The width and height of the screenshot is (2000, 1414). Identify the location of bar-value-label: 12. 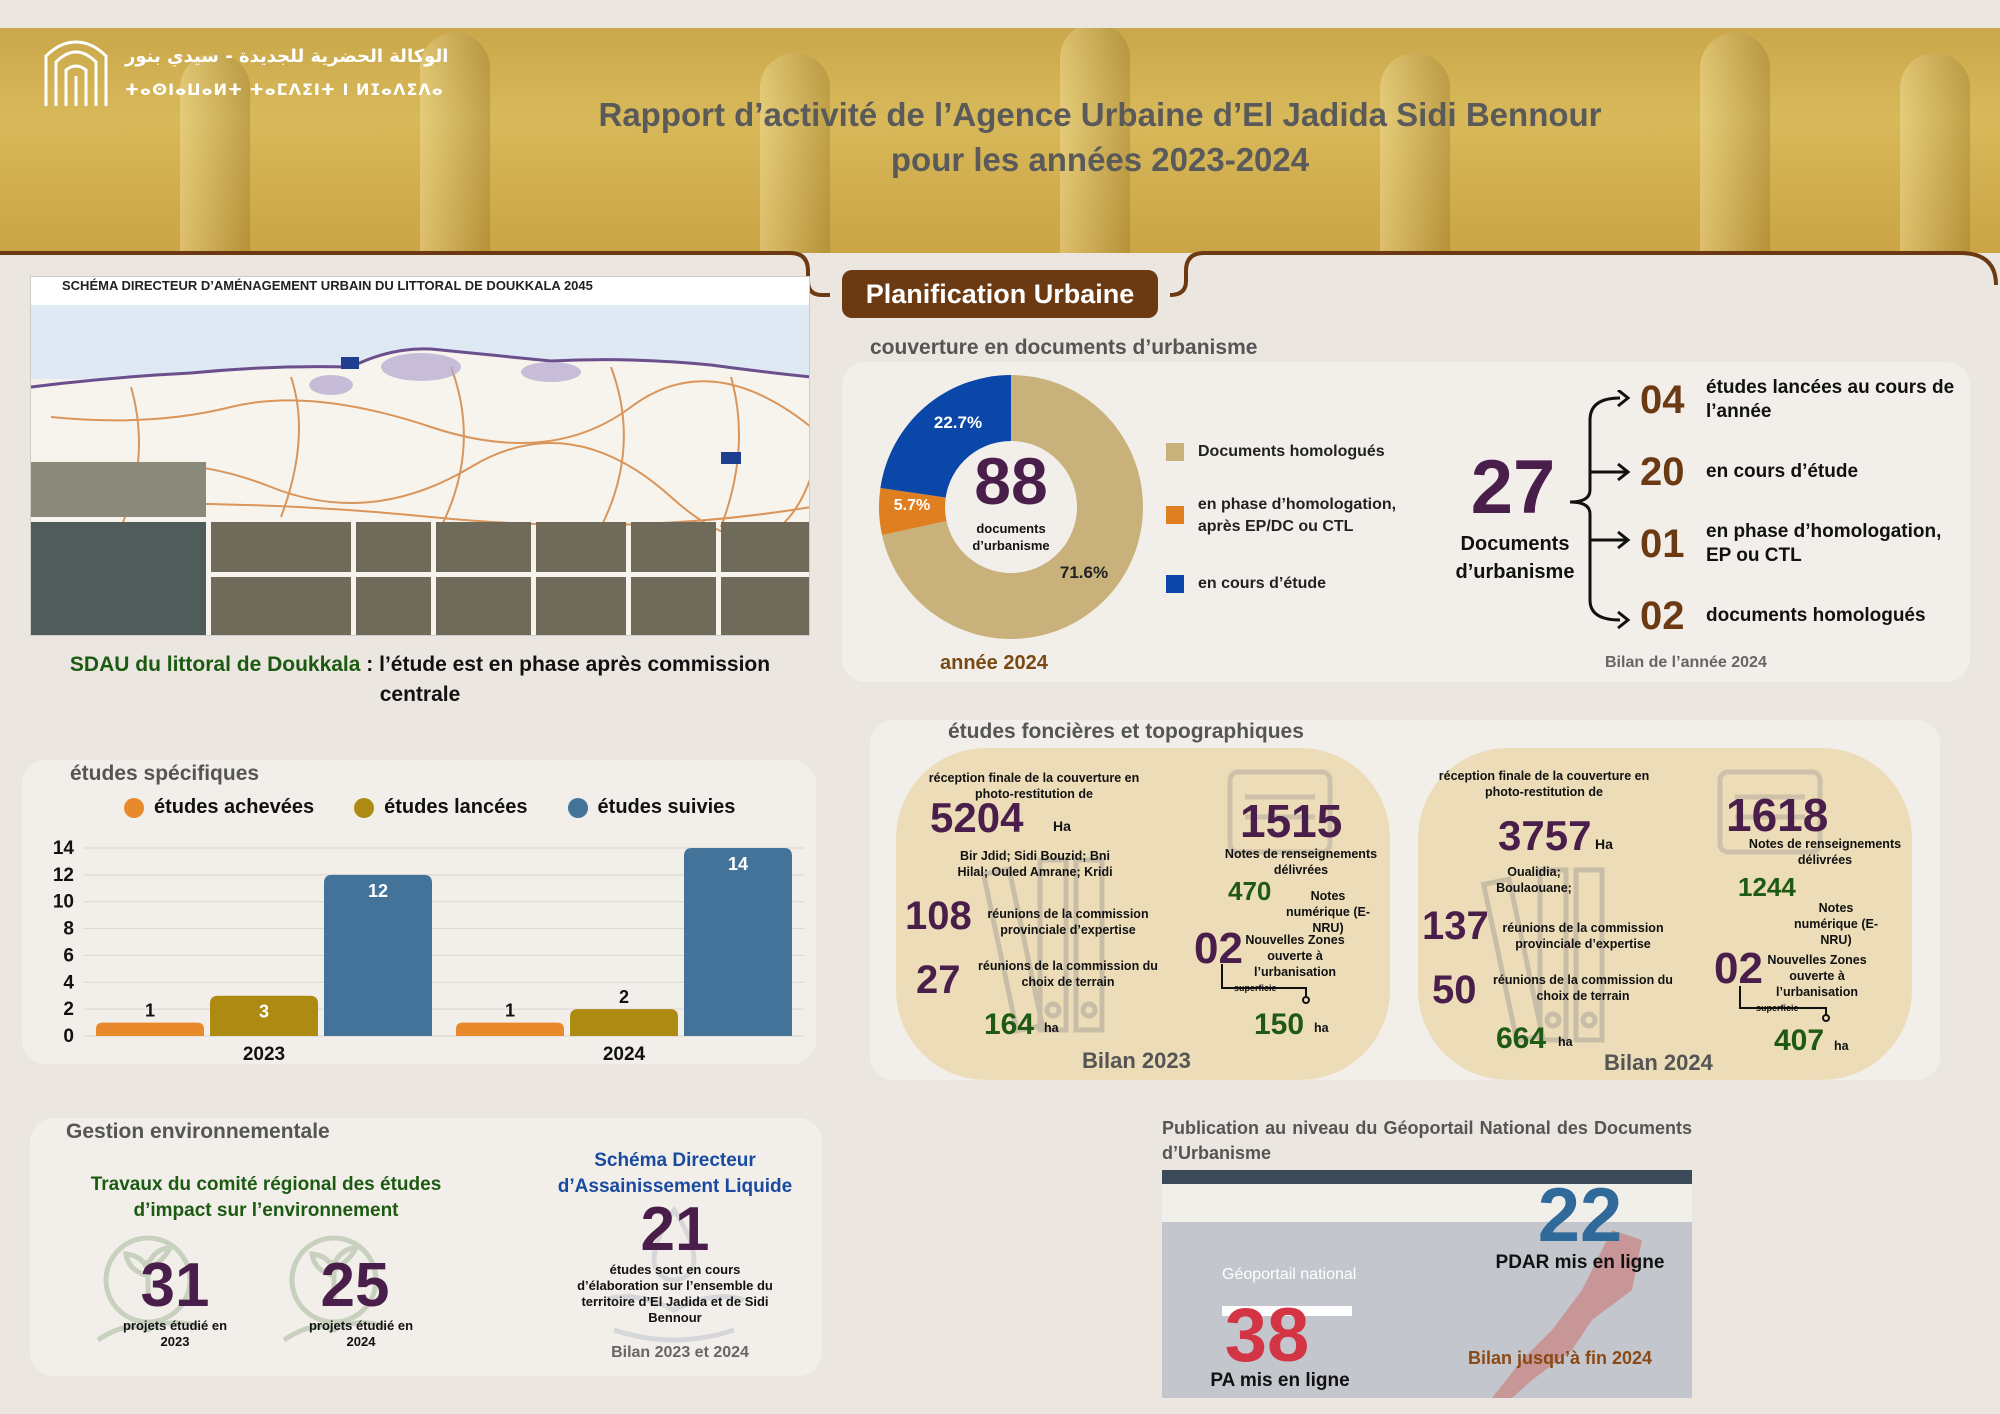
(378, 891).